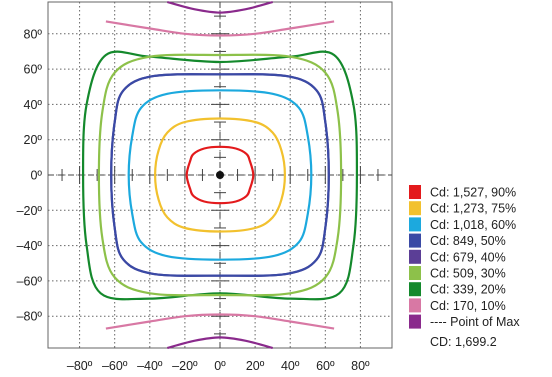 The width and height of the screenshot is (552, 377). What do you see at coordinates (473, 193) in the screenshot?
I see `legend-label-0: Cd: 1,527, 90%` at bounding box center [473, 193].